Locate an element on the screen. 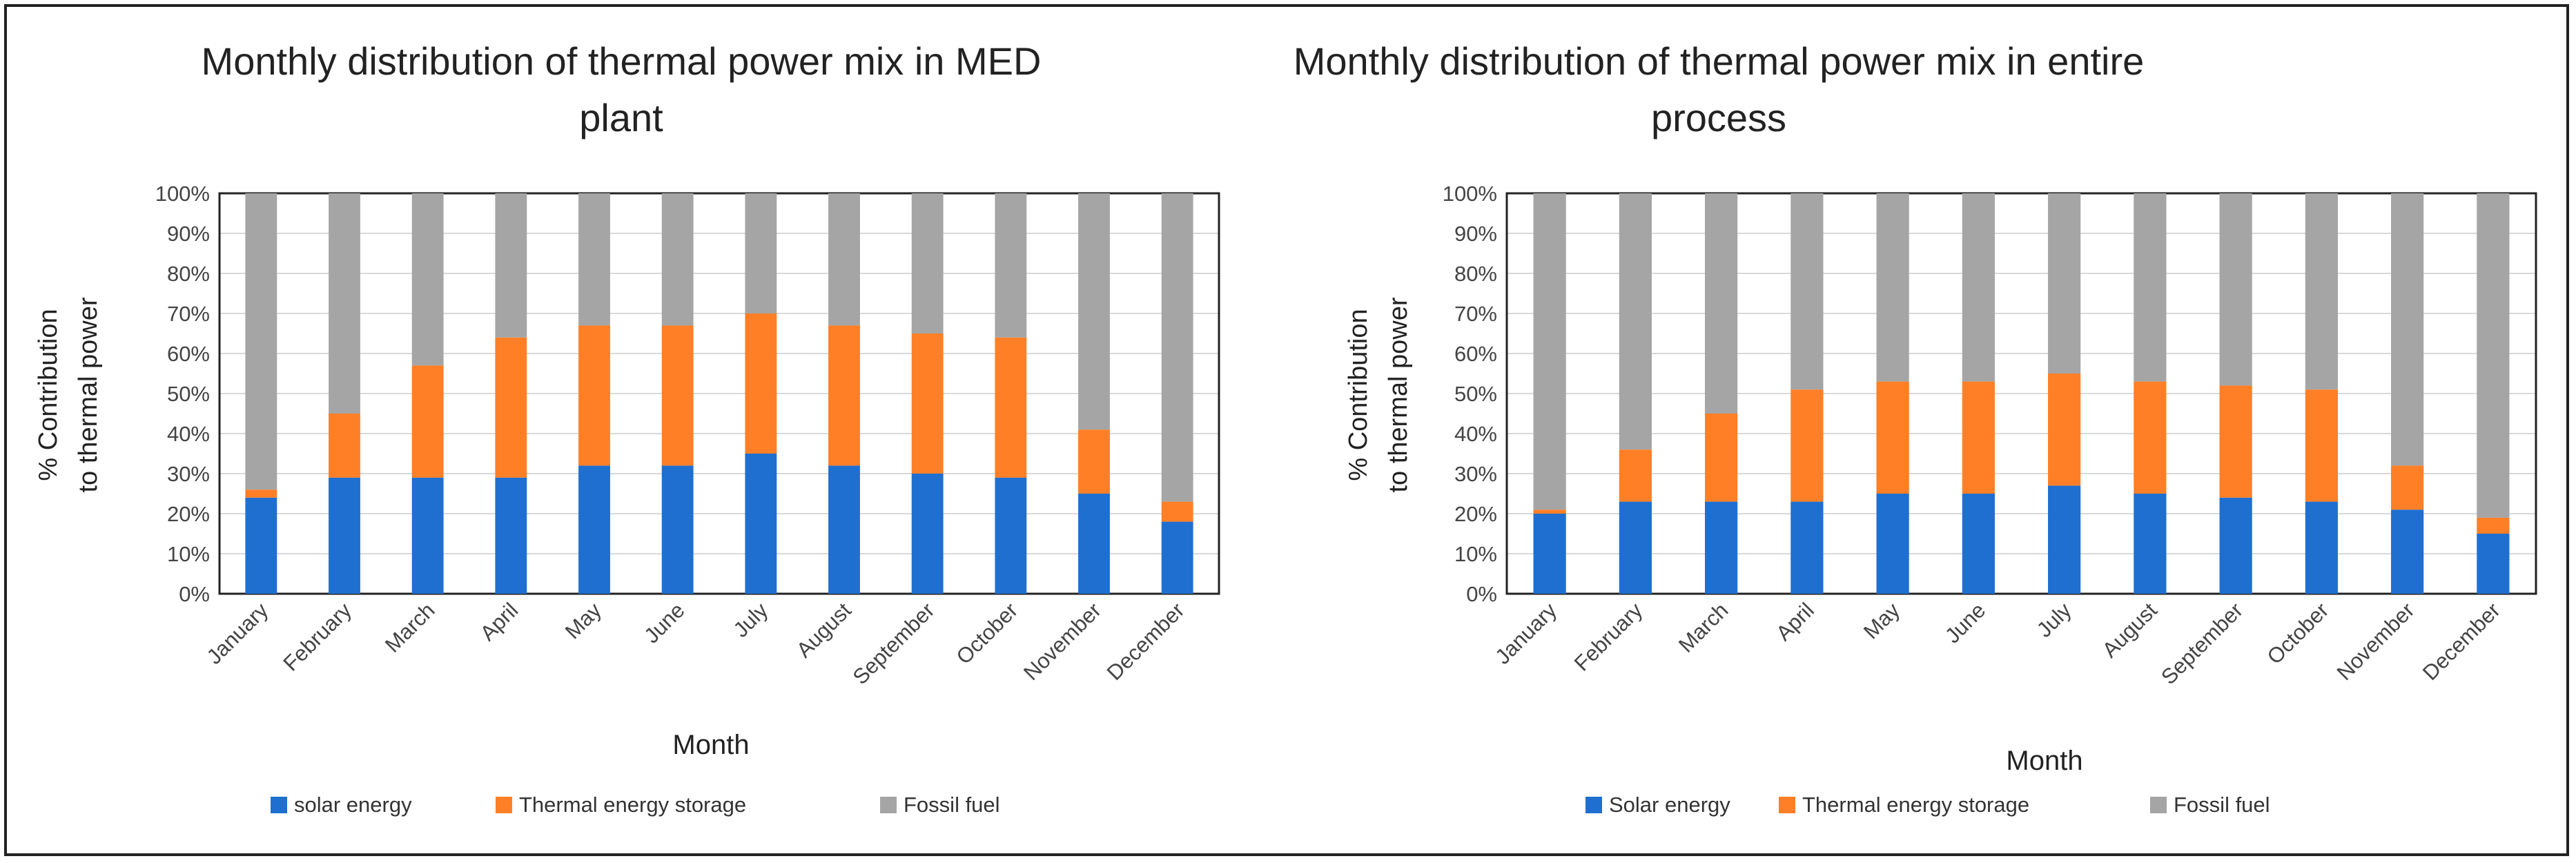 The width and height of the screenshot is (2576, 863). bar-august-solar-energy is located at coordinates (2150, 544).